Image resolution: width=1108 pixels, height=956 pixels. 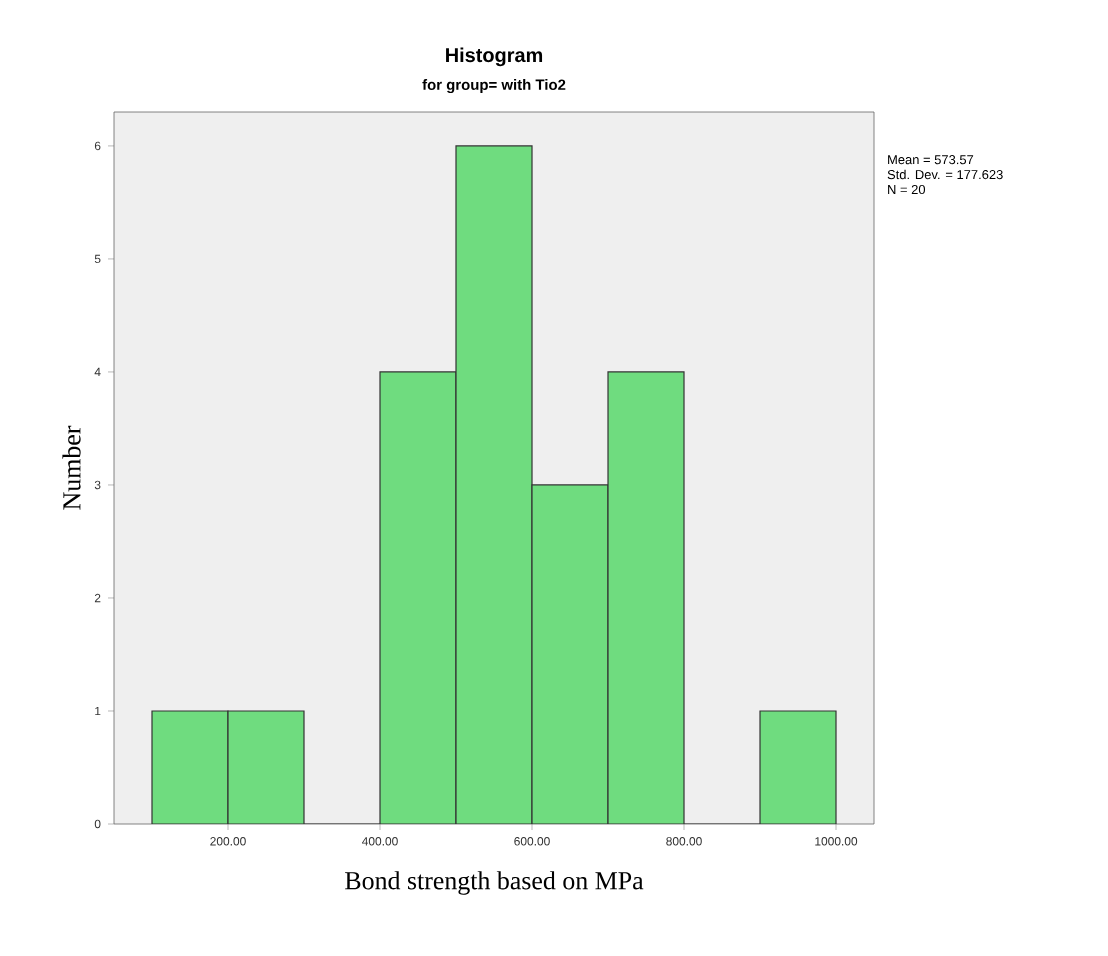 I want to click on chart-title: Histogram, so click(x=494, y=57).